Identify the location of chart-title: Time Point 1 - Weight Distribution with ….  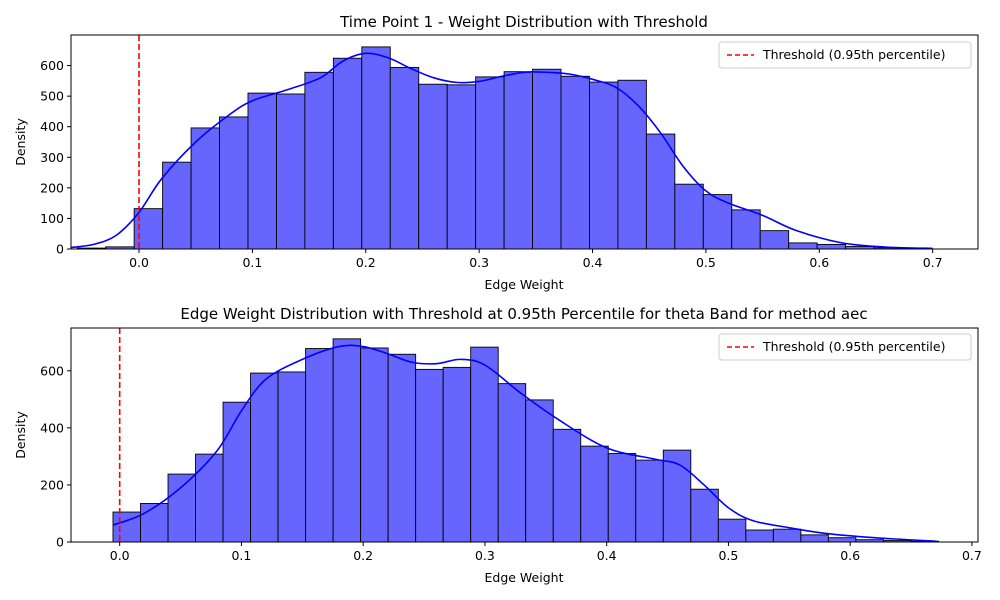
(523, 22).